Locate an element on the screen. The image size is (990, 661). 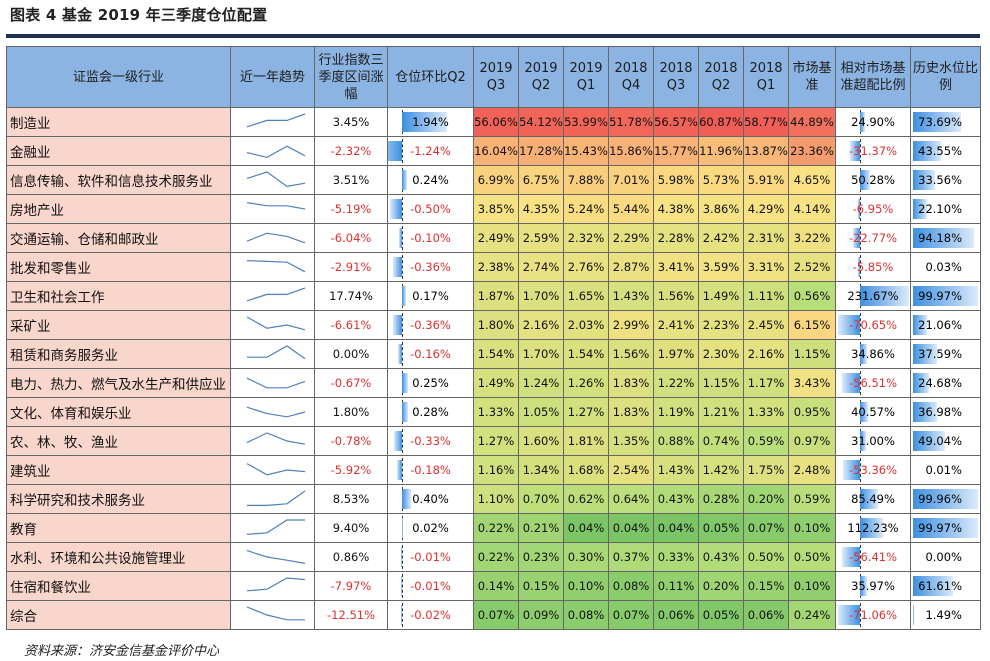
quarter-cell: 5.91% is located at coordinates (766, 180).